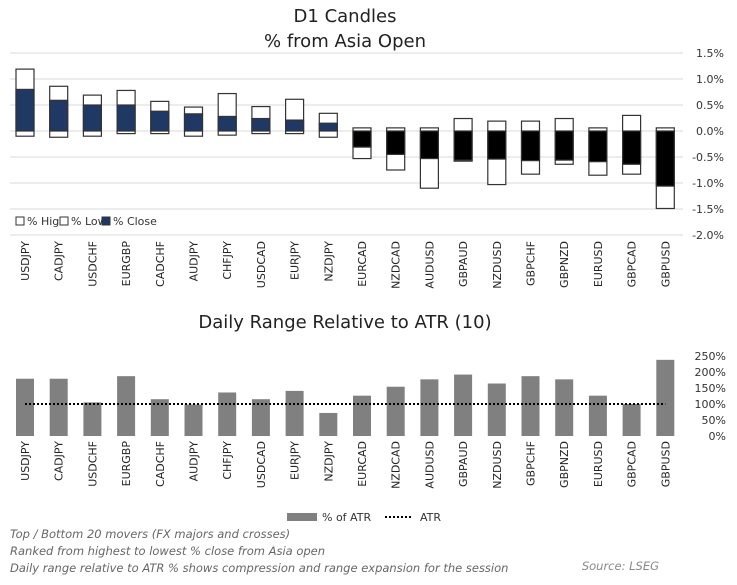 This screenshot has width=737, height=585. I want to click on legend-swatch-pct-atr, so click(302, 517).